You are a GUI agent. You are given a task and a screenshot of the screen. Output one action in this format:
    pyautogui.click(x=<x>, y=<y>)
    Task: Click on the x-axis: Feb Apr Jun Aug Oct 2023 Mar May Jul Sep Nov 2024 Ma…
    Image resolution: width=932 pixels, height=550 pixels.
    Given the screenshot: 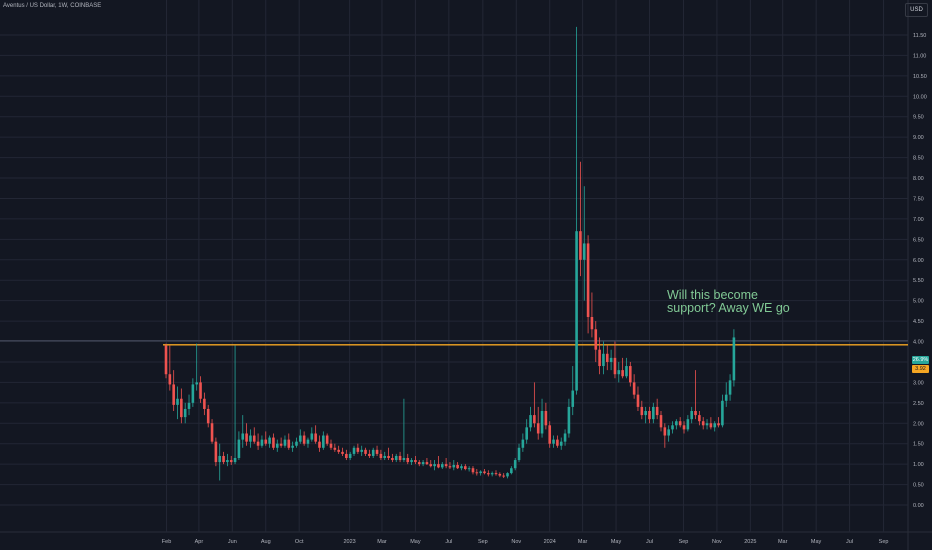 What is the action you would take?
    pyautogui.click(x=525, y=542)
    